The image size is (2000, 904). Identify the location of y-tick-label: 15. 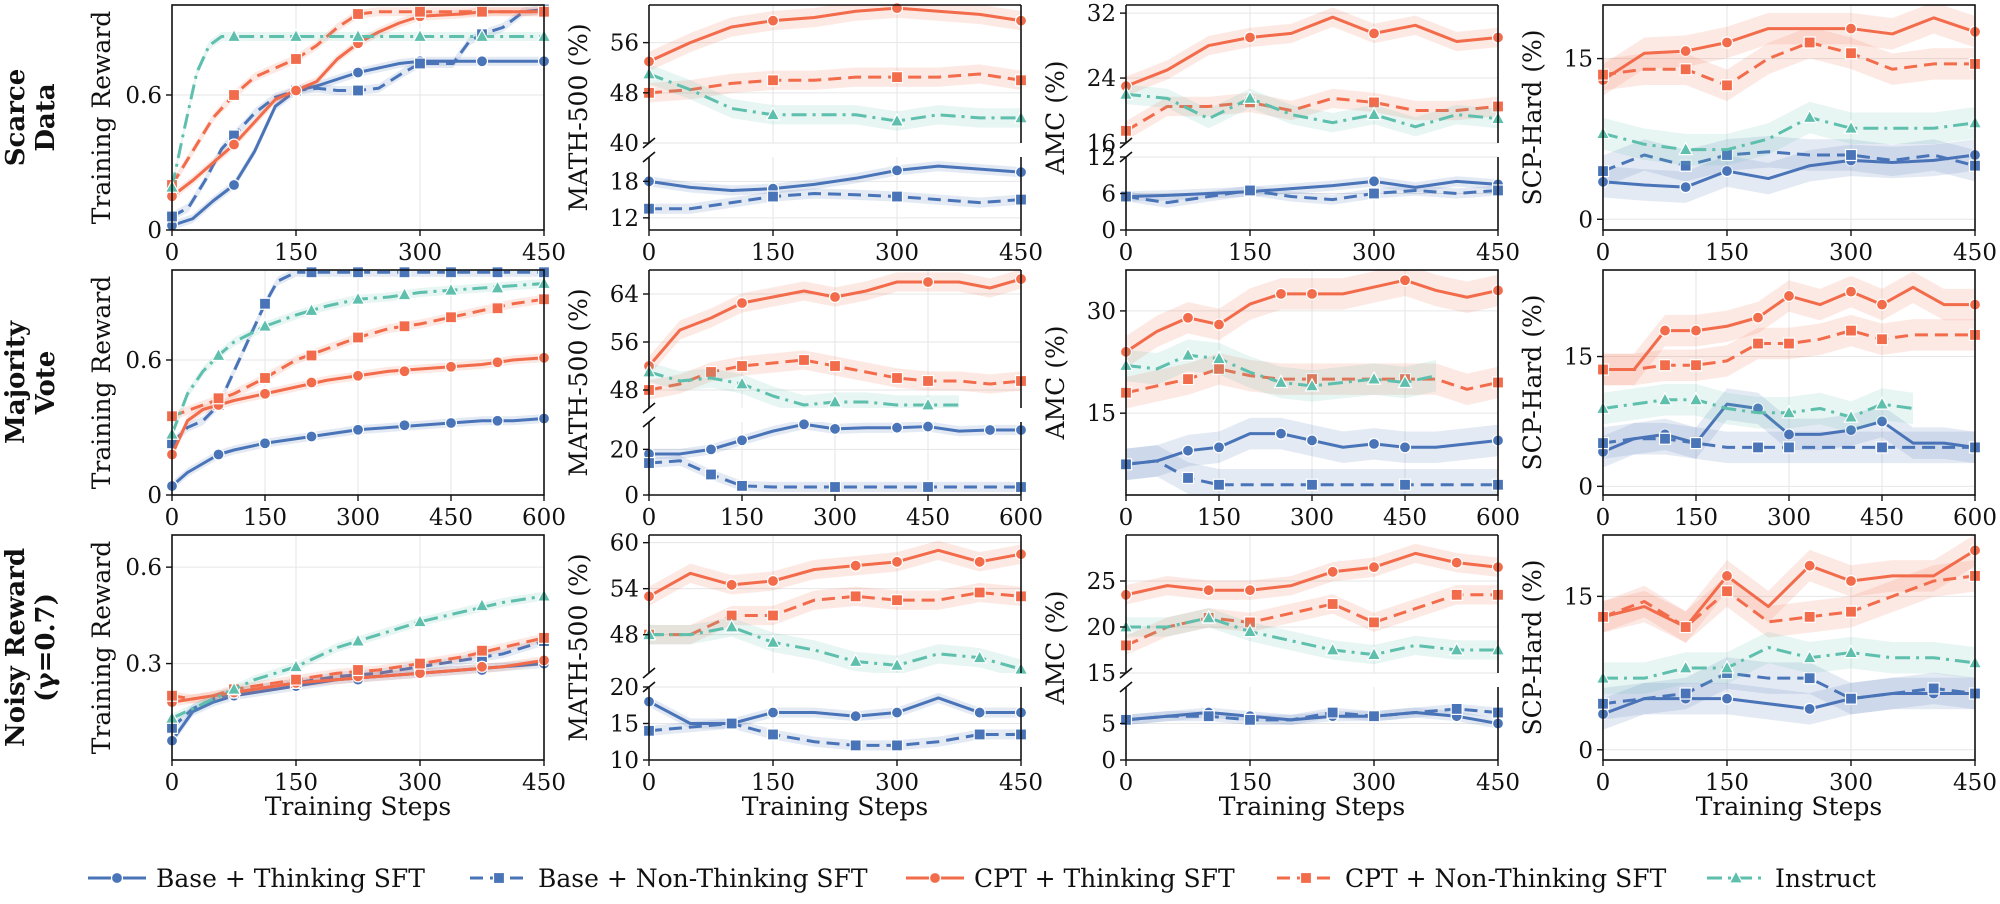
(1578, 597).